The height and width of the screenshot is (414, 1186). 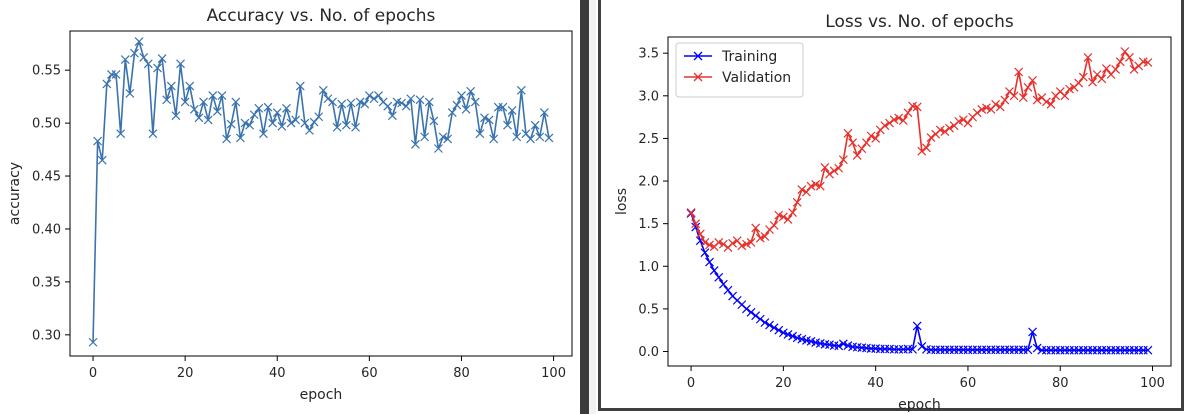 I want to click on y-tick-label: 1.5, so click(x=648, y=224).